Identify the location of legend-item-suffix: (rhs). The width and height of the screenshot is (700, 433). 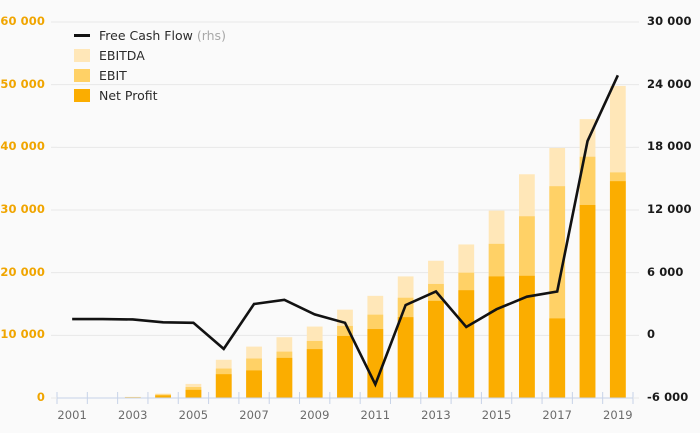
(211, 35).